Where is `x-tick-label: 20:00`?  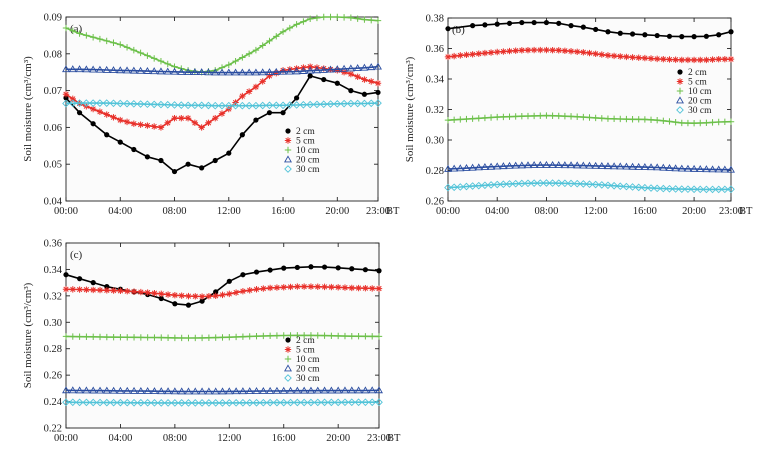 x-tick-label: 20:00 is located at coordinates (338, 438).